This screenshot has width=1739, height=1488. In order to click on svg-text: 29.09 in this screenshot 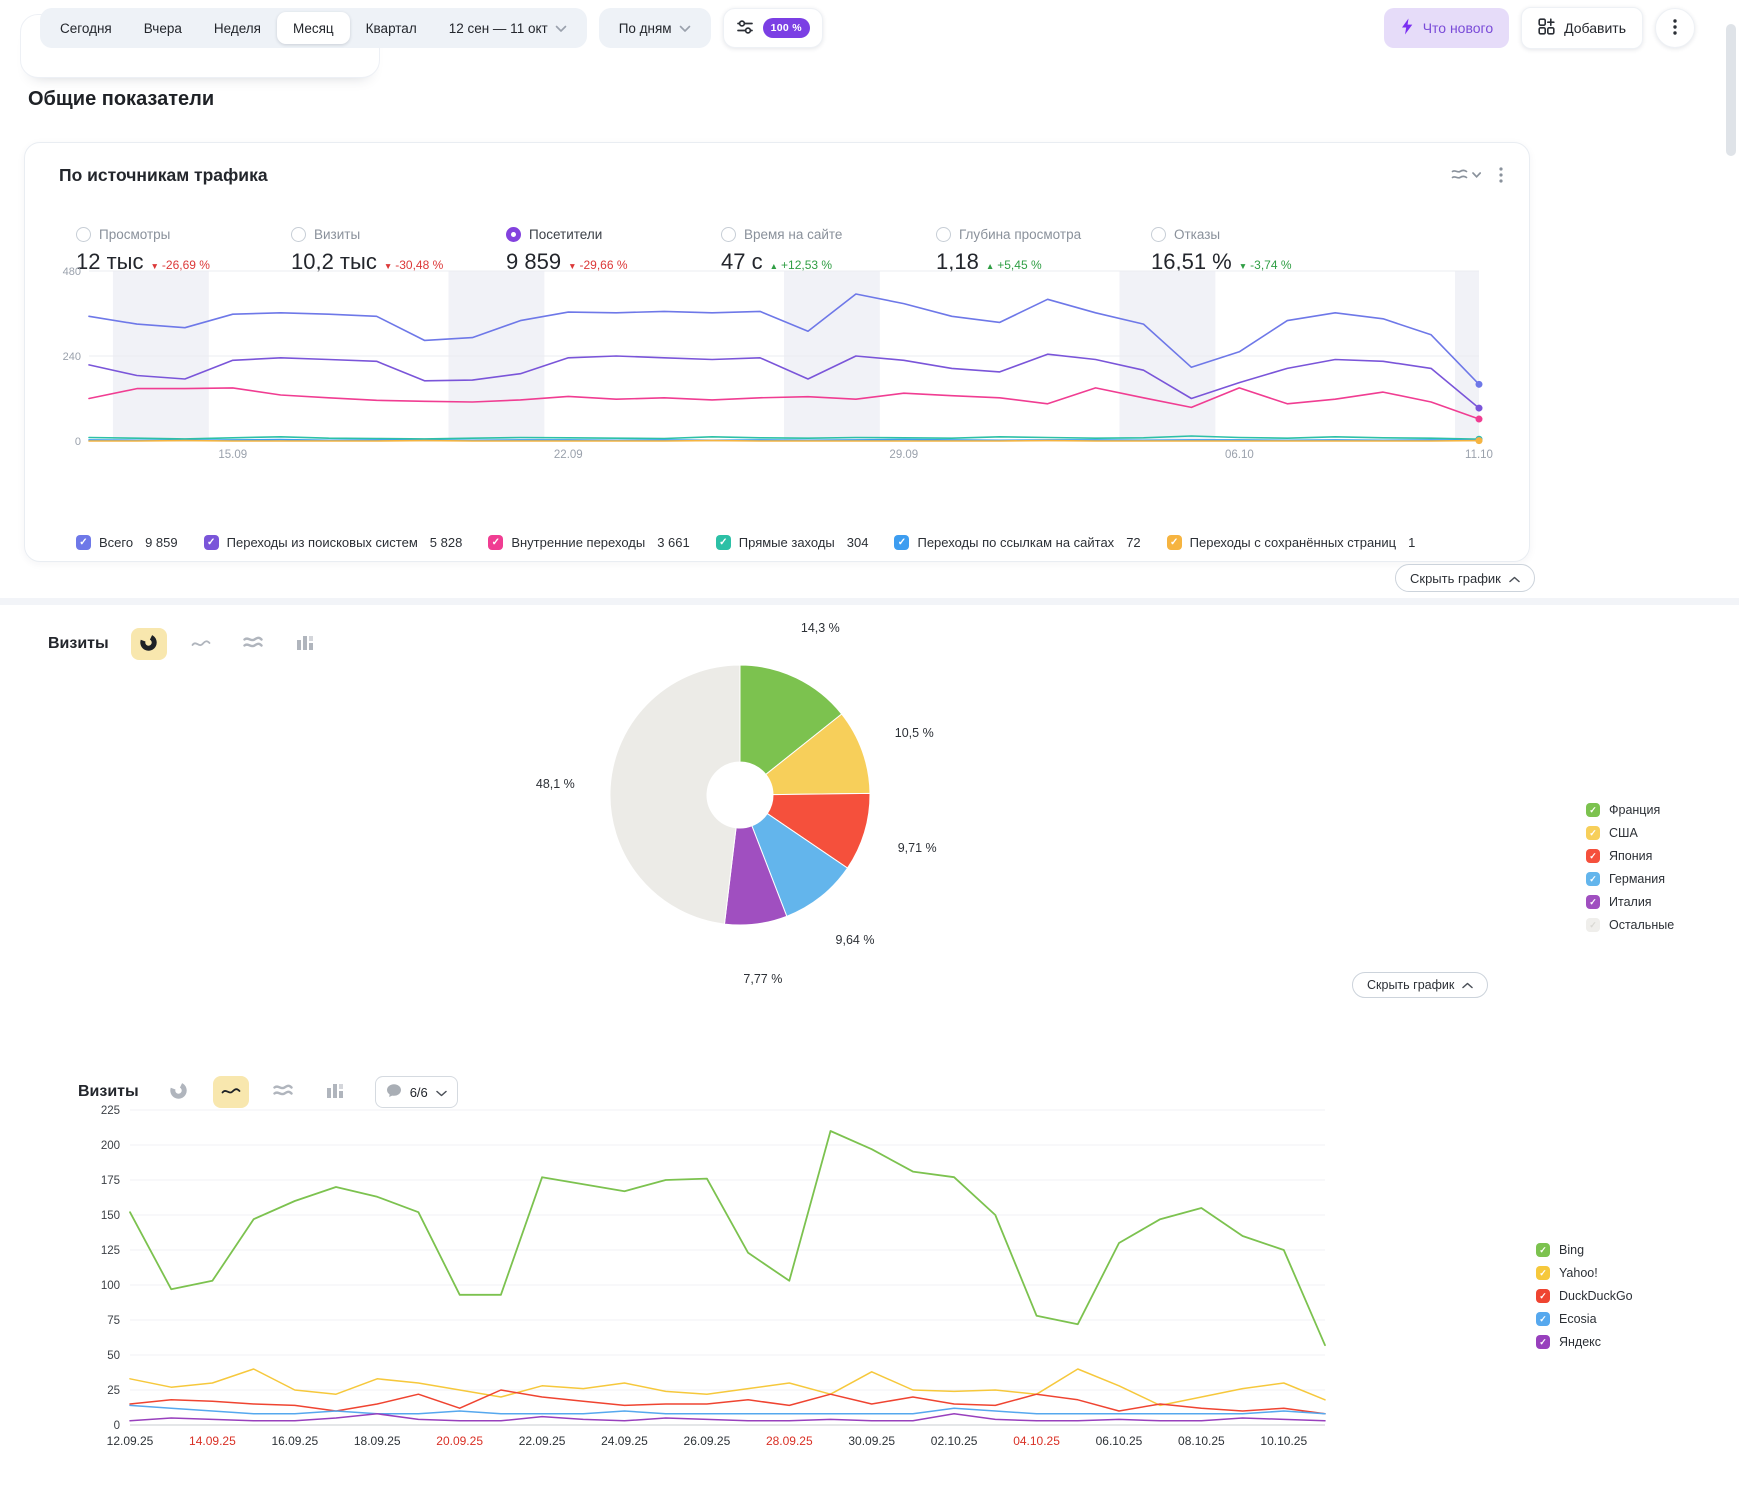, I will do `click(903, 455)`.